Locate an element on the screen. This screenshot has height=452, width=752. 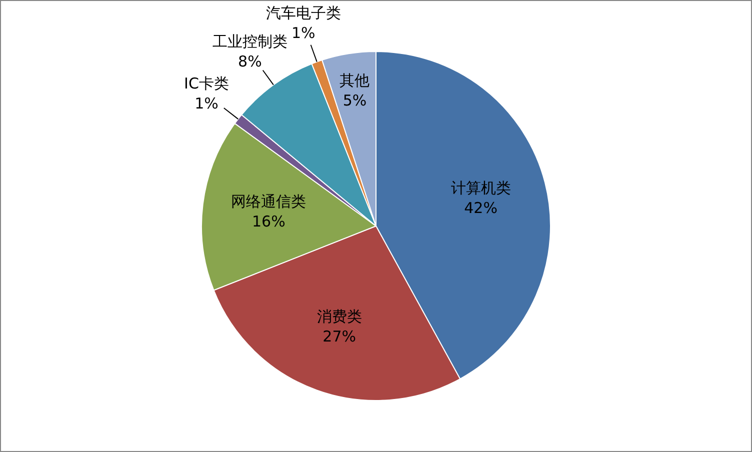
slice-label: 工业控制类 is located at coordinates (250, 41).